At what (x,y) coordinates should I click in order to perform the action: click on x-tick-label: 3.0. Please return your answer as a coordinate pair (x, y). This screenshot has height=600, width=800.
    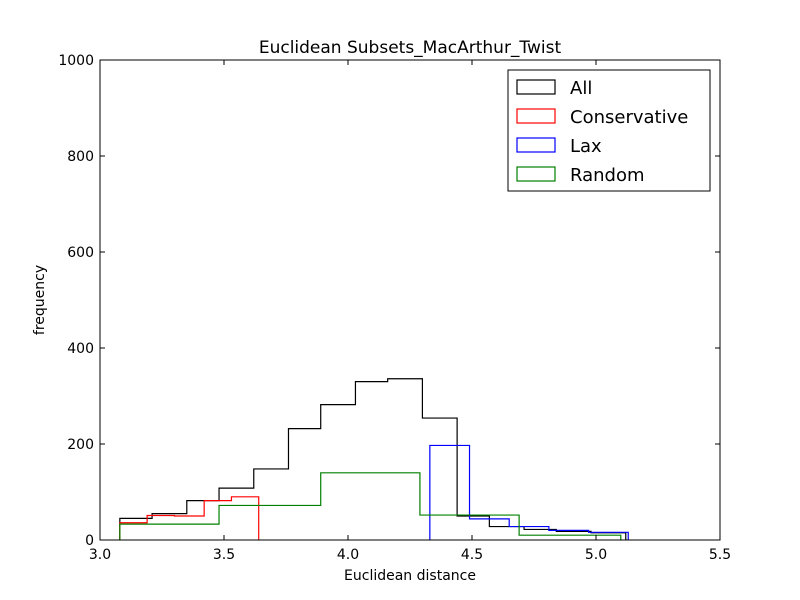
    Looking at the image, I should click on (100, 555).